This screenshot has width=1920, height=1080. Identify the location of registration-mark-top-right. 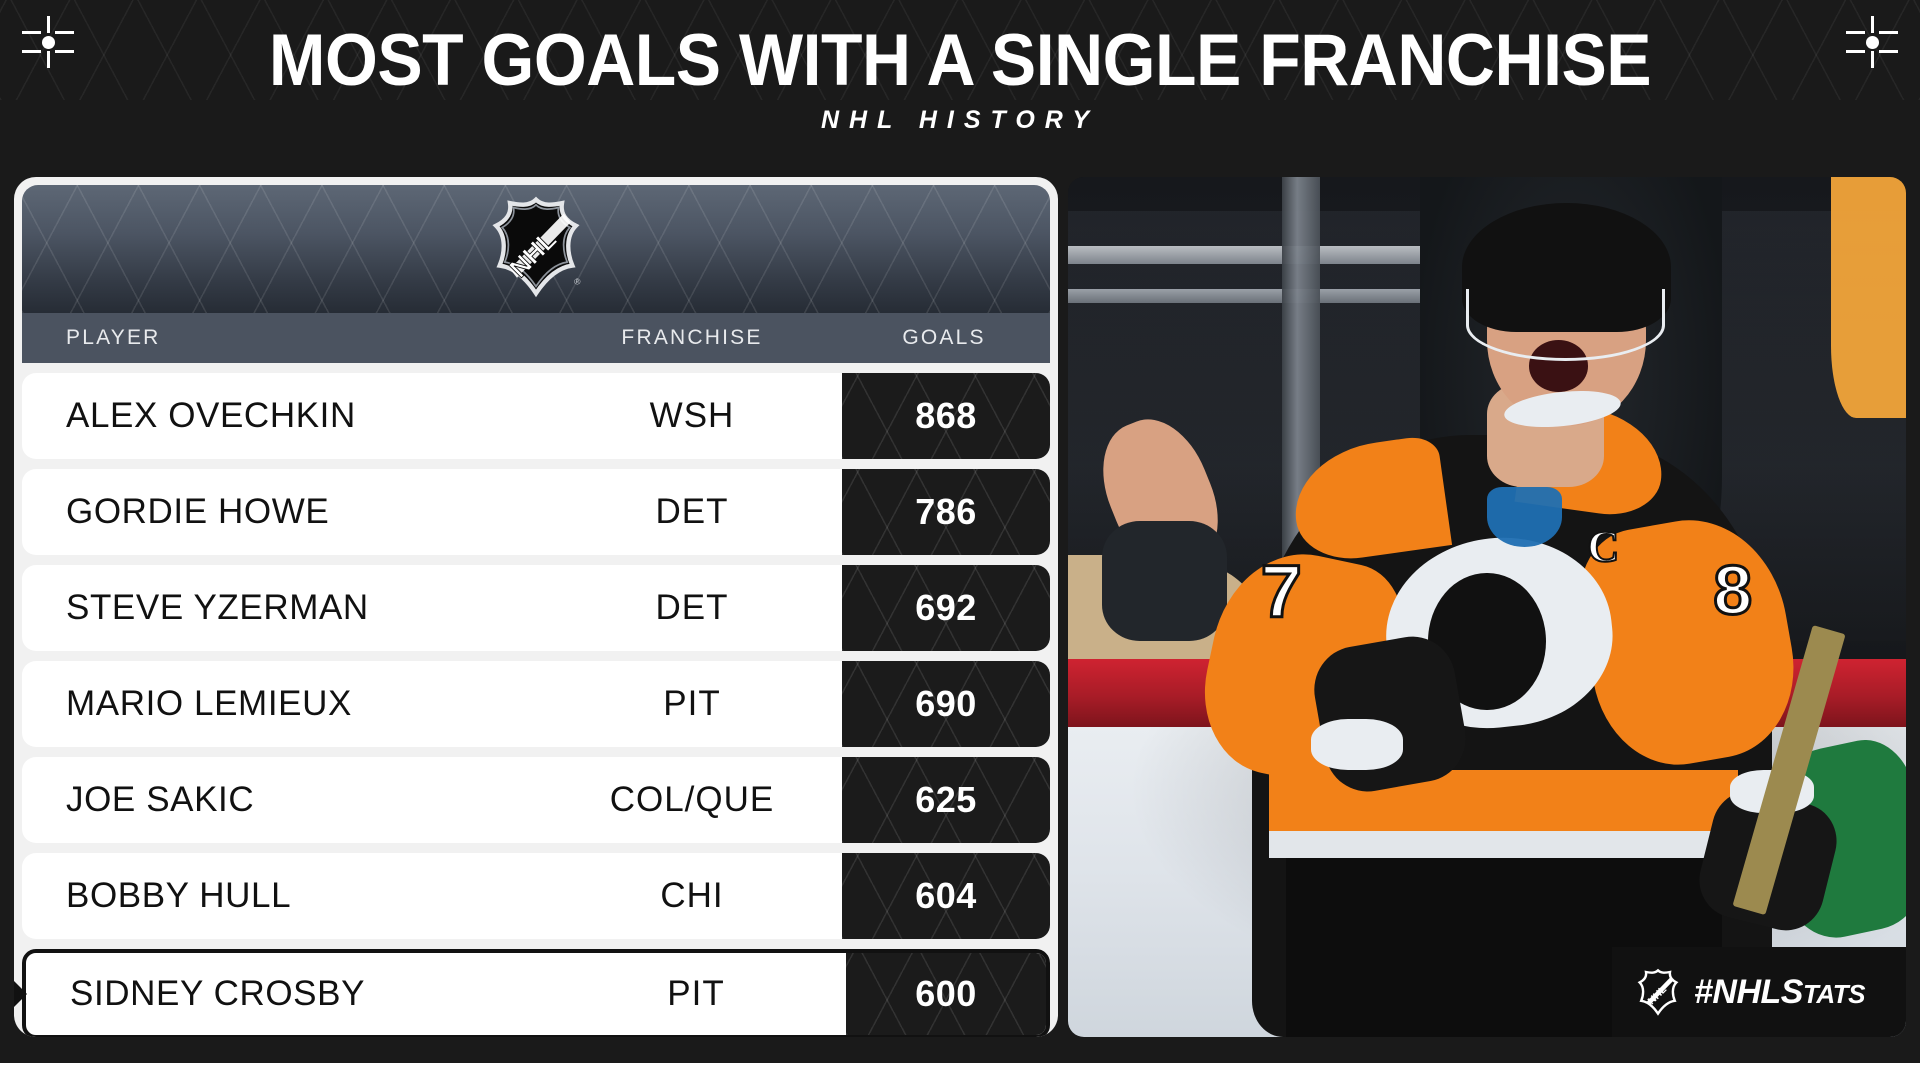
(1872, 42).